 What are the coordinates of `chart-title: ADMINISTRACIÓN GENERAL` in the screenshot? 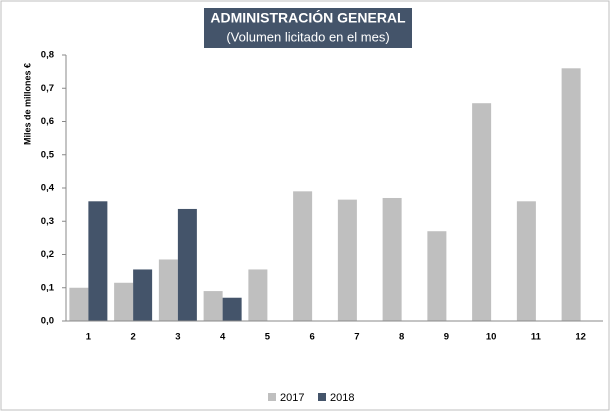 It's located at (308, 17).